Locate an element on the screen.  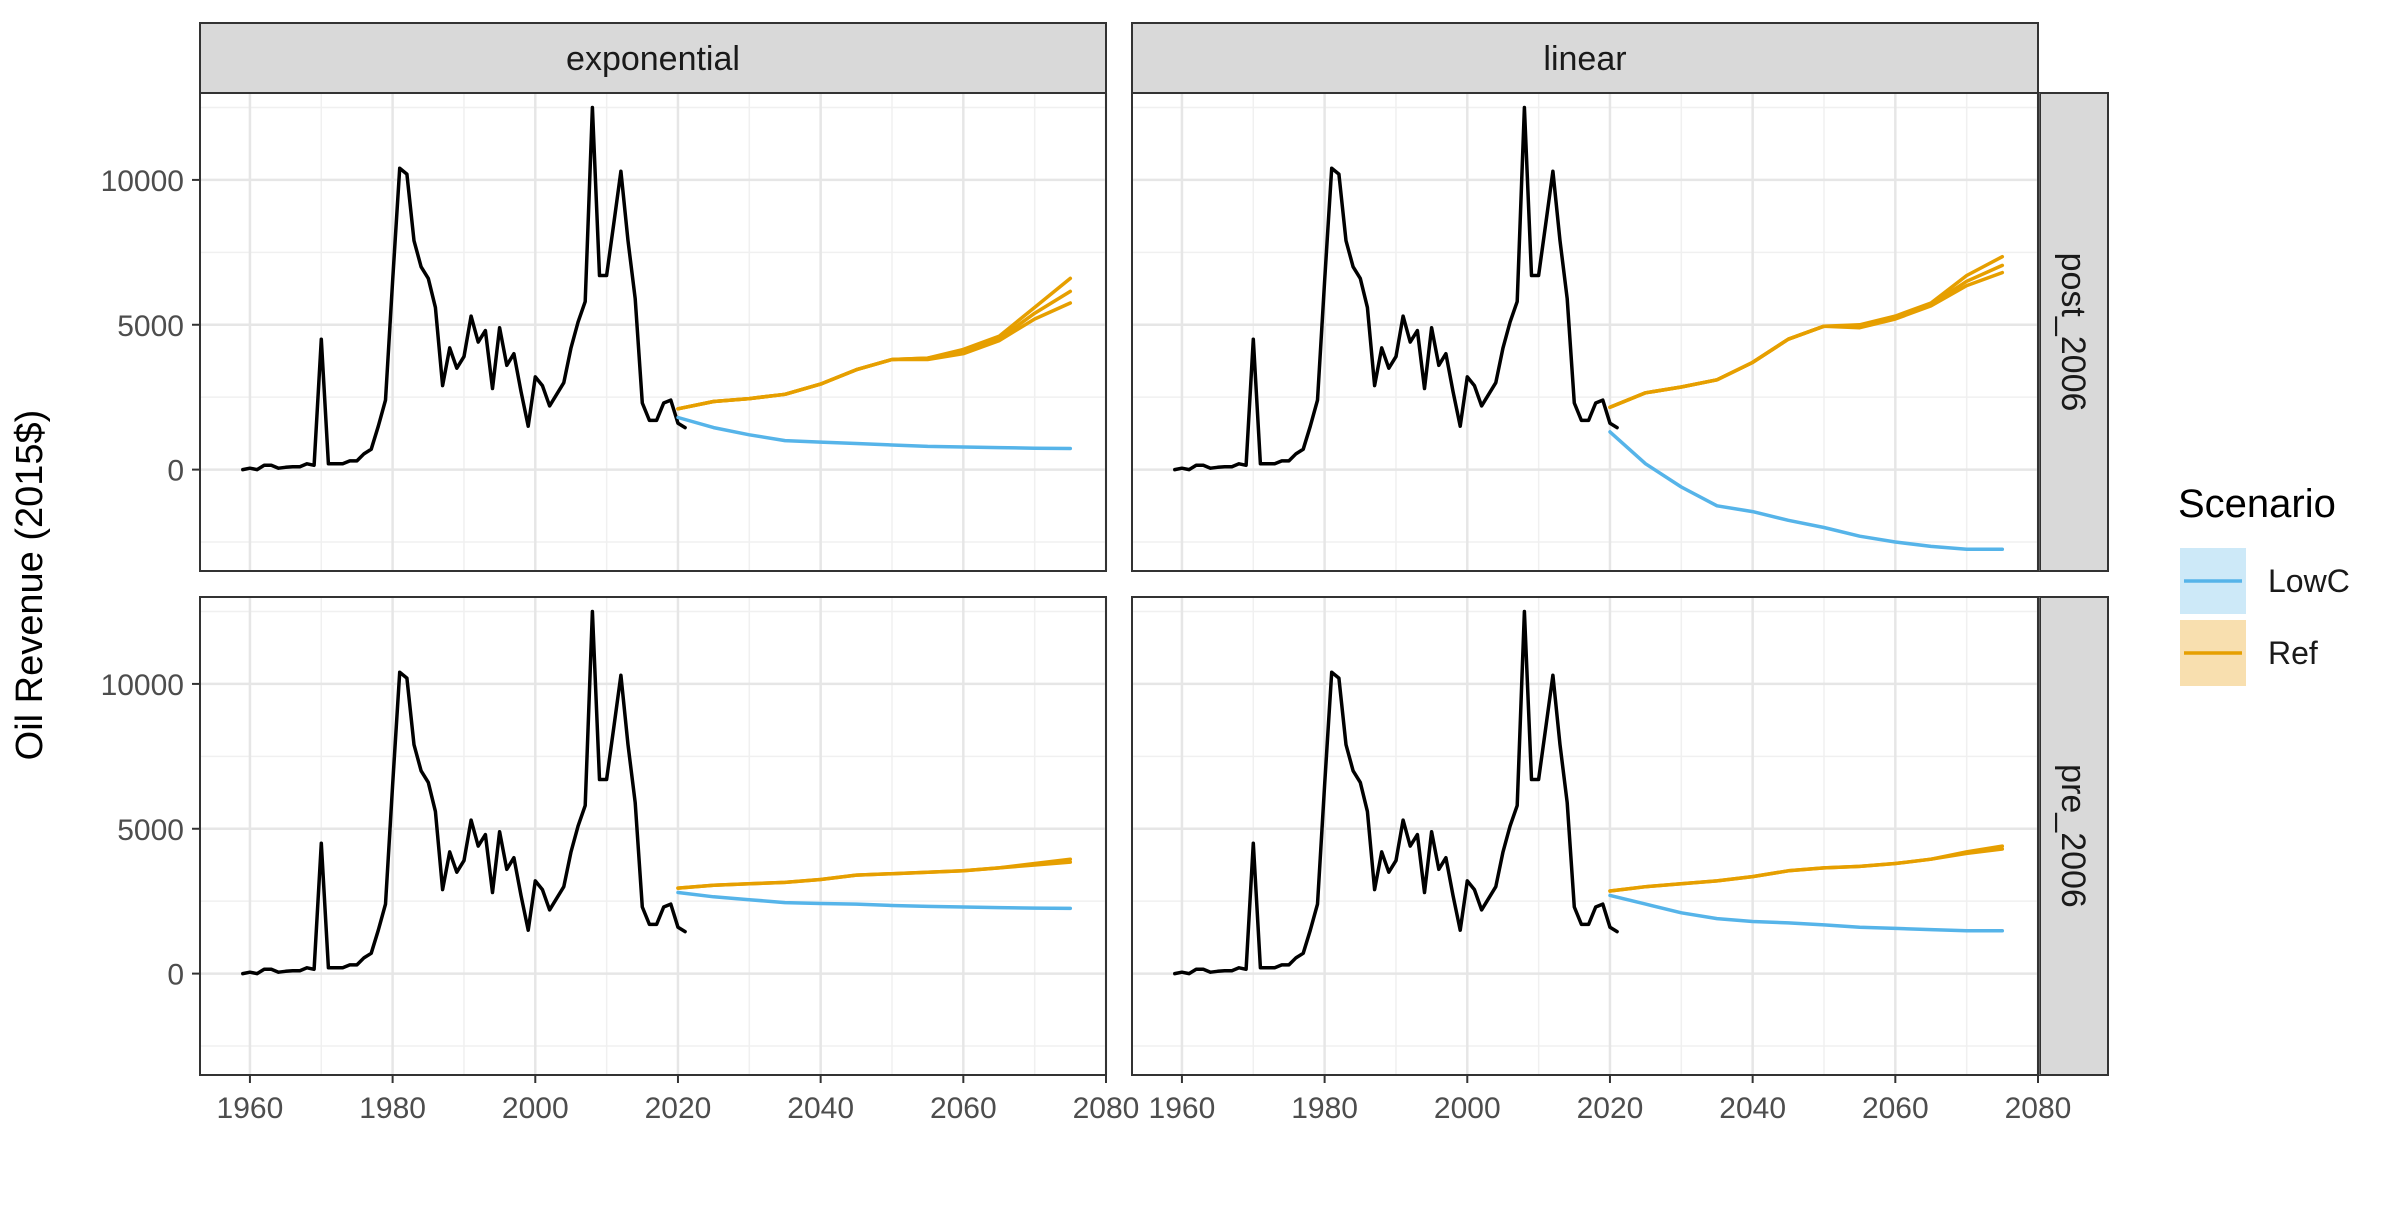
facet-strip-label-pre_2006: pre_2006 is located at coordinates (2073, 836).